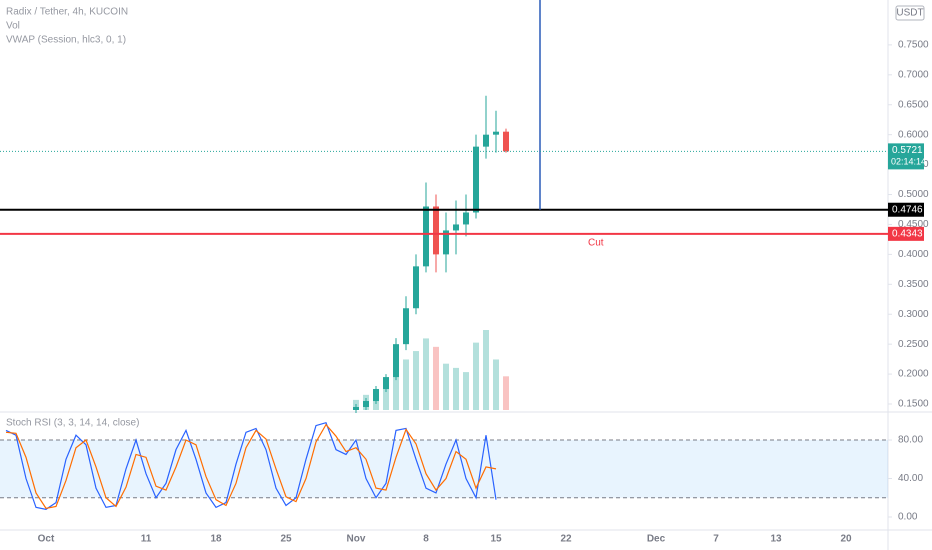 The height and width of the screenshot is (550, 932). Describe the element at coordinates (286, 539) in the screenshot. I see `x-tick-label: 25` at that location.